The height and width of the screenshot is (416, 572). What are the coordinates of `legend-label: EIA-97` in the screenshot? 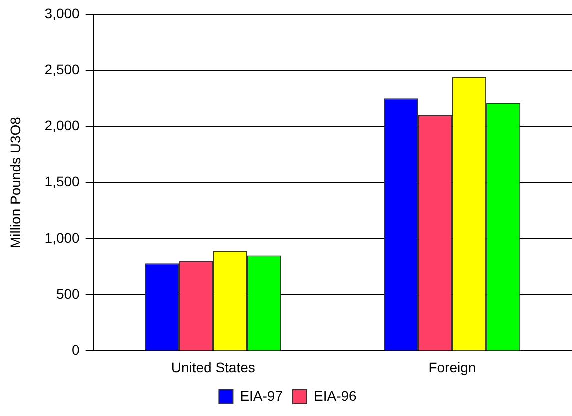 It's located at (262, 396).